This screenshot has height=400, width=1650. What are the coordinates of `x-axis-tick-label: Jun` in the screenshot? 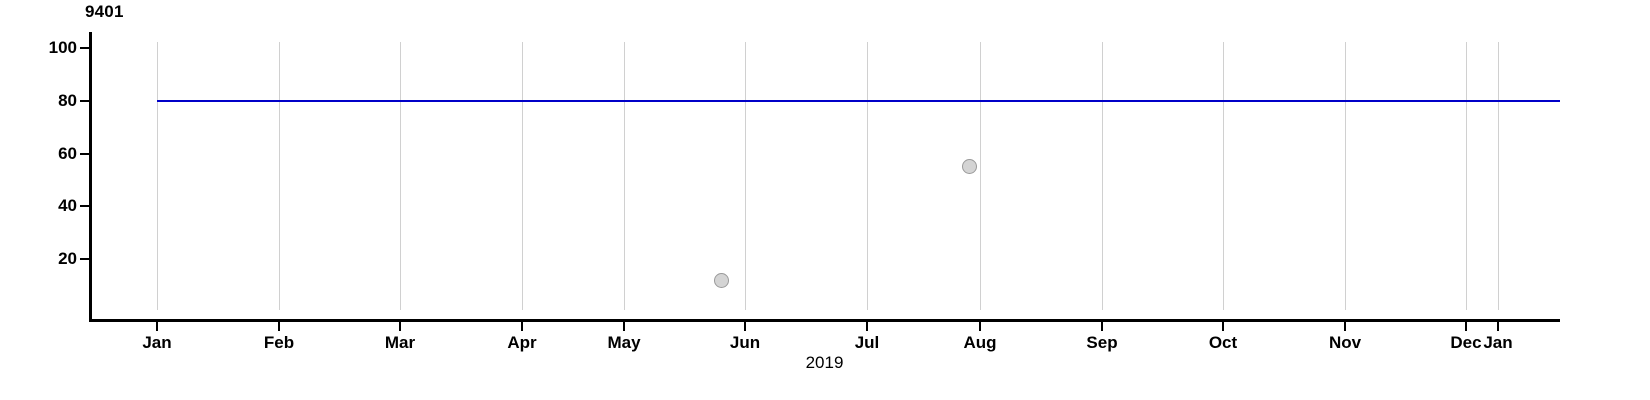 It's located at (745, 342).